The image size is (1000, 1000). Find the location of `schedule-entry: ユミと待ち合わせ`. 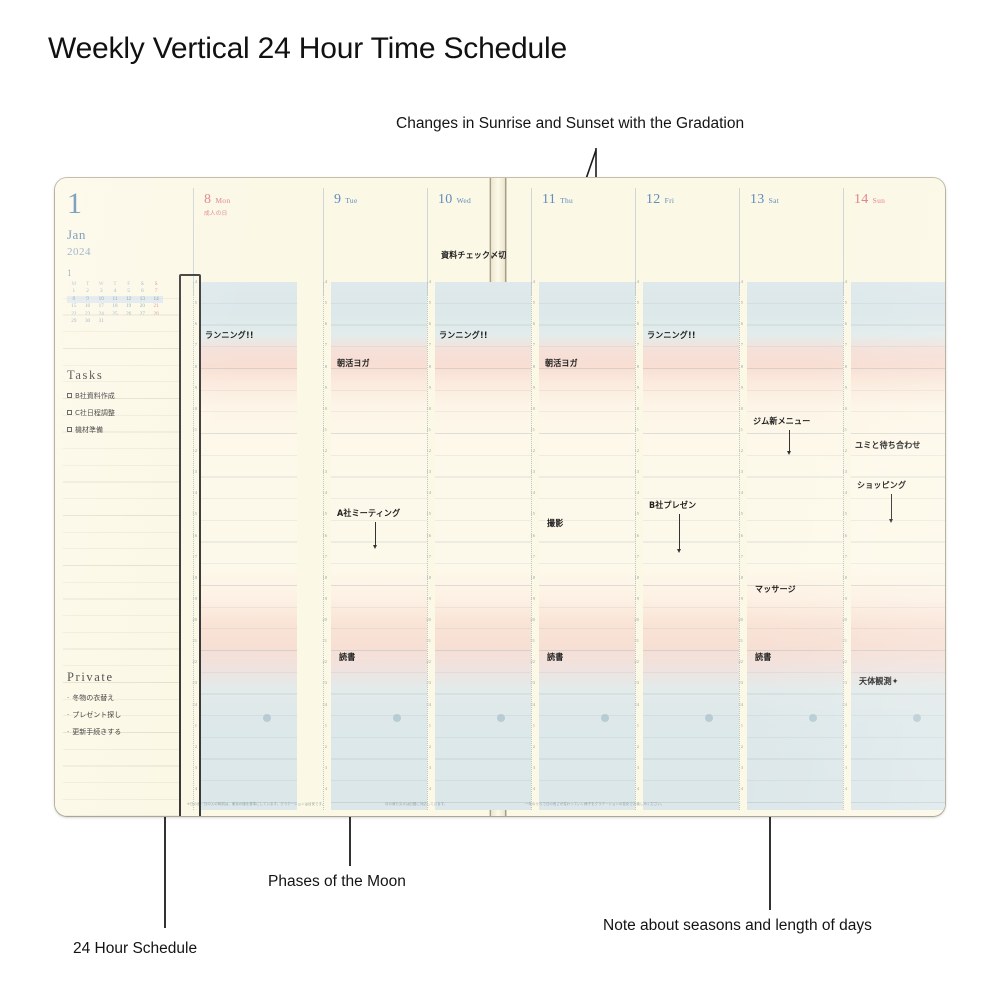

schedule-entry: ユミと待ち合わせ is located at coordinates (888, 445).